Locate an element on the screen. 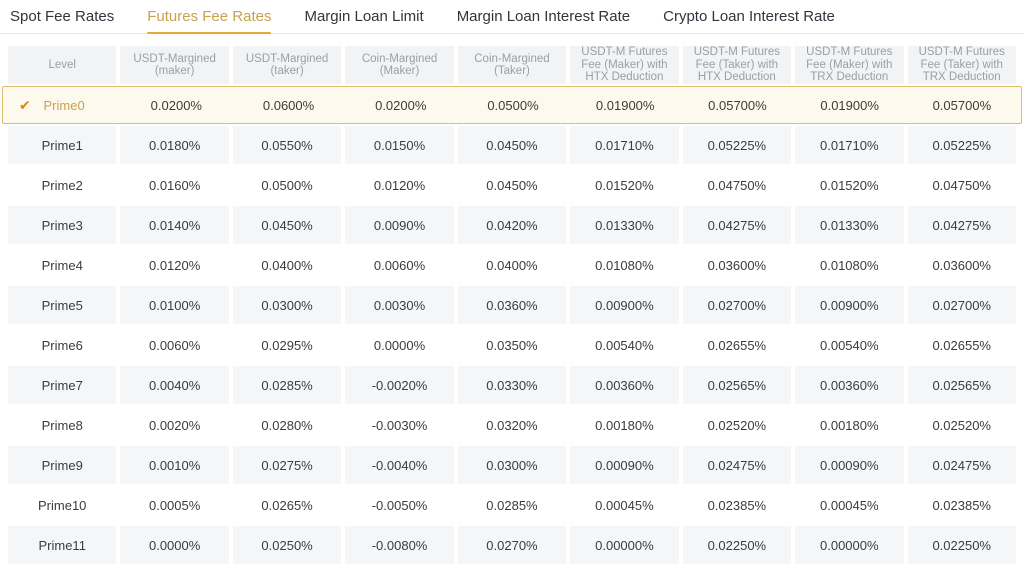 Image resolution: width=1024 pixels, height=571 pixels. fee-value-cell: 0.0250% is located at coordinates (287, 545).